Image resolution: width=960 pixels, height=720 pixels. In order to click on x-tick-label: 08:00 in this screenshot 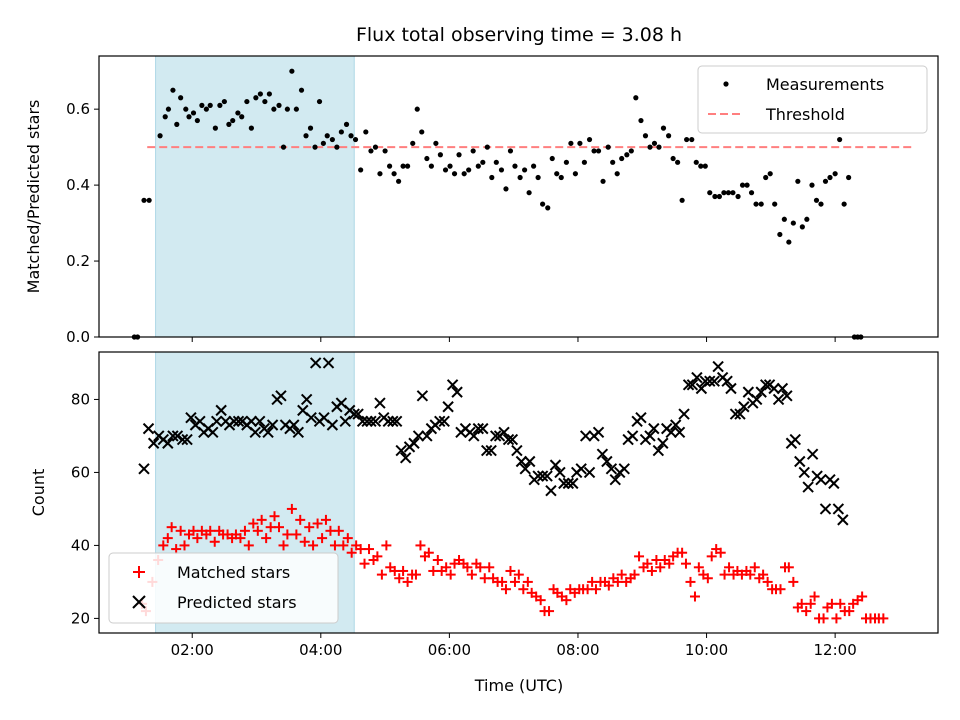, I will do `click(577, 650)`.